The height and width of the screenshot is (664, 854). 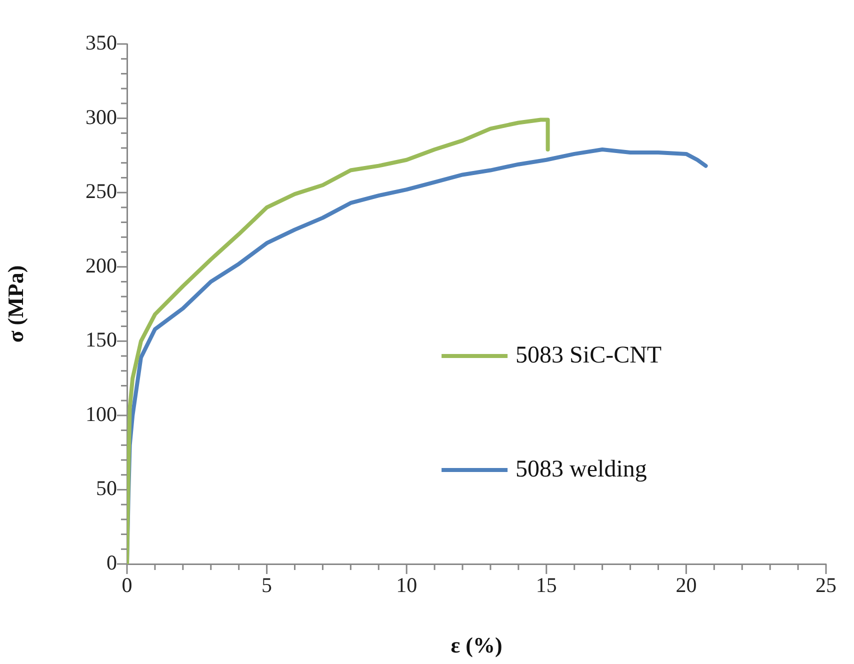 What do you see at coordinates (101, 191) in the screenshot?
I see `y-tick-label: 250` at bounding box center [101, 191].